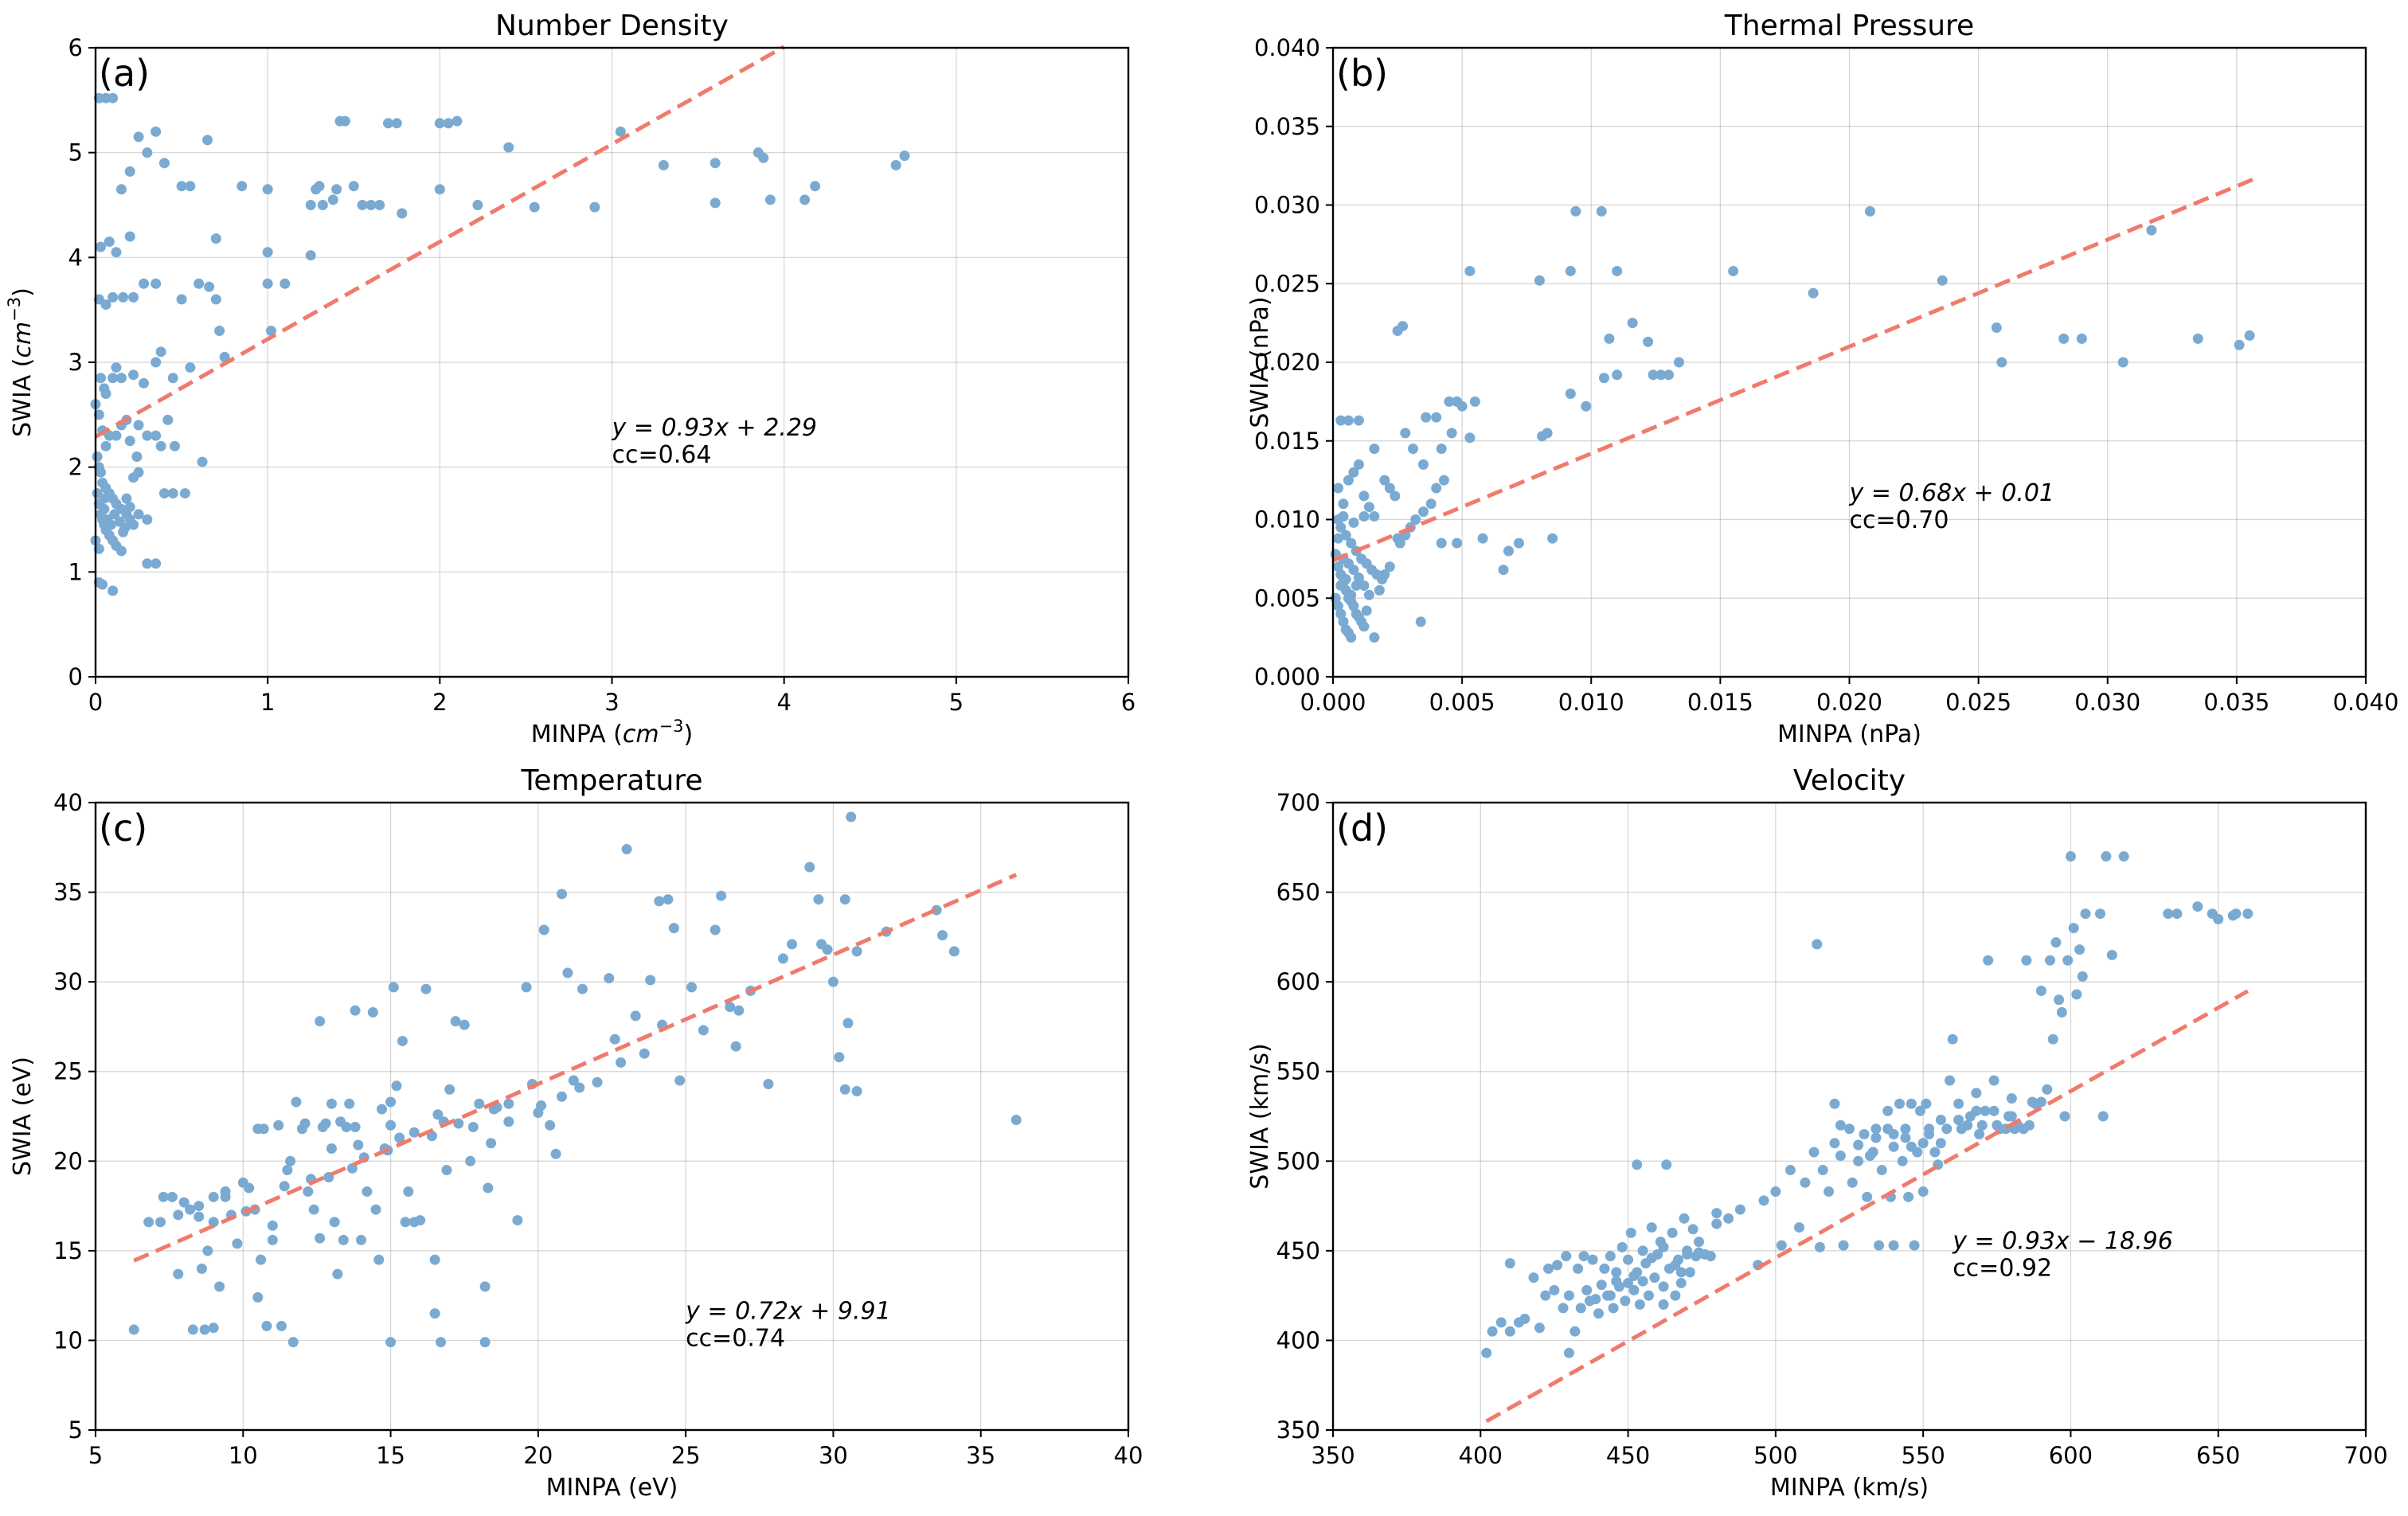  I want to click on x-tick-label: 600, so click(2071, 1455).